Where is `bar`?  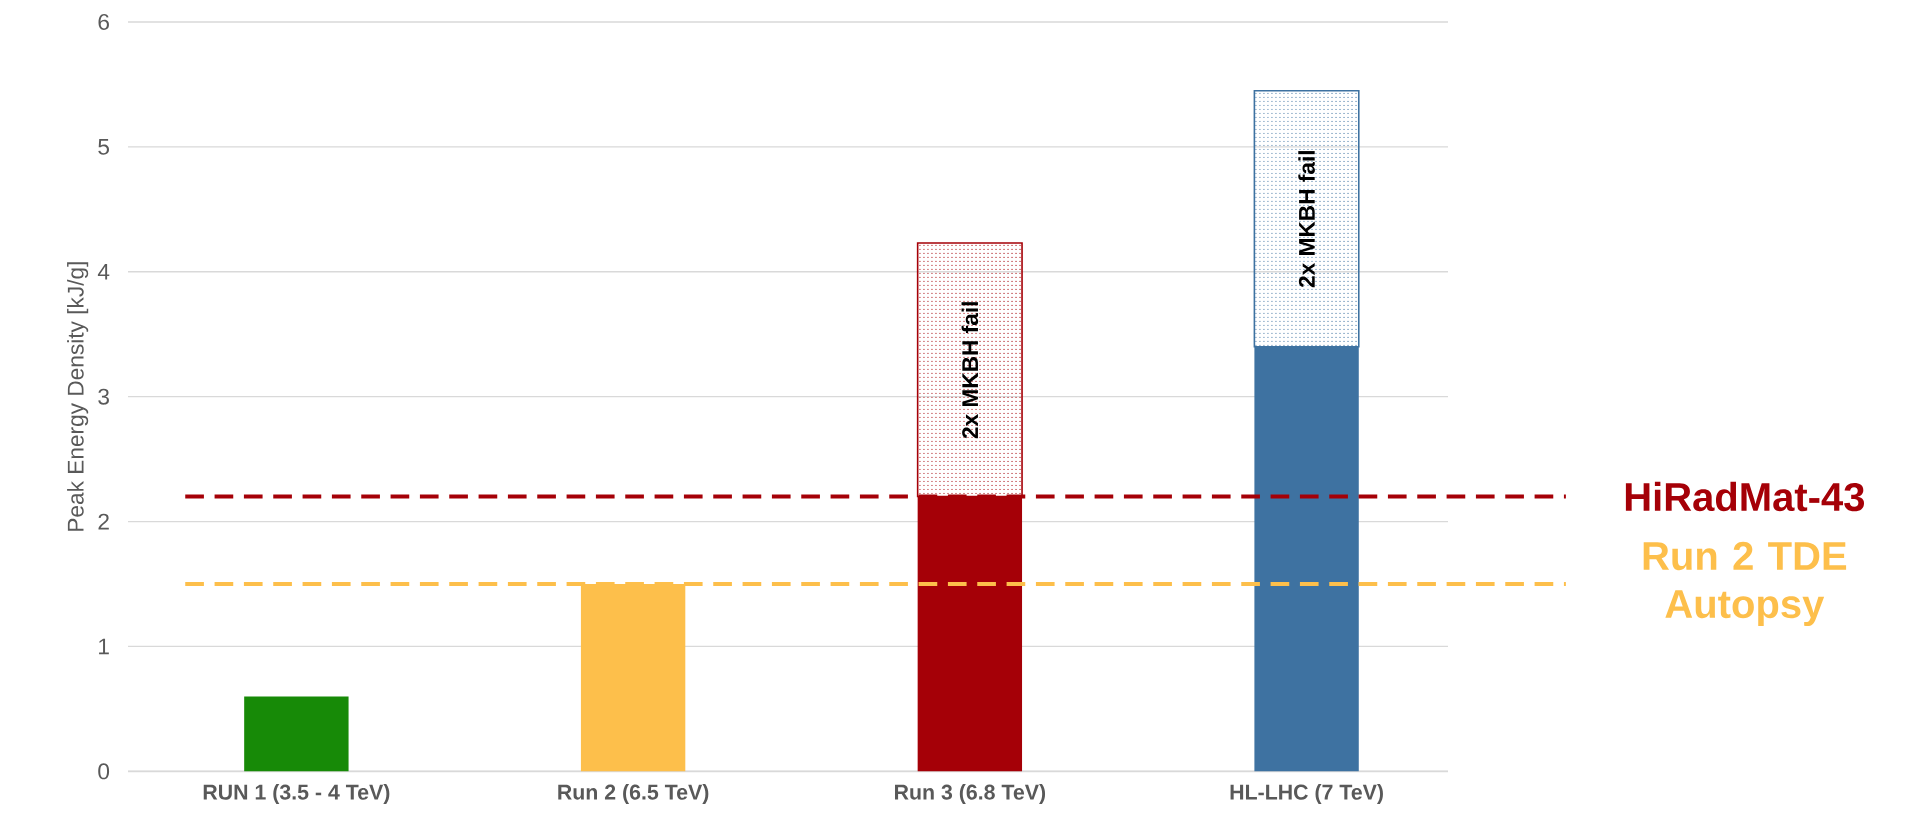
bar is located at coordinates (296, 734).